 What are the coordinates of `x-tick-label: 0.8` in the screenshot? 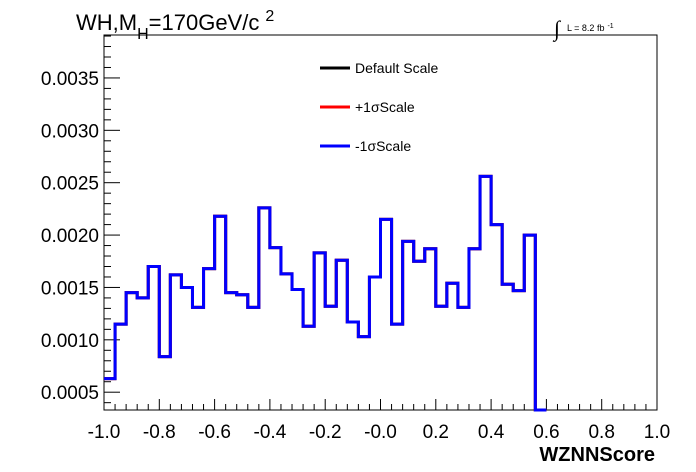 It's located at (601, 432).